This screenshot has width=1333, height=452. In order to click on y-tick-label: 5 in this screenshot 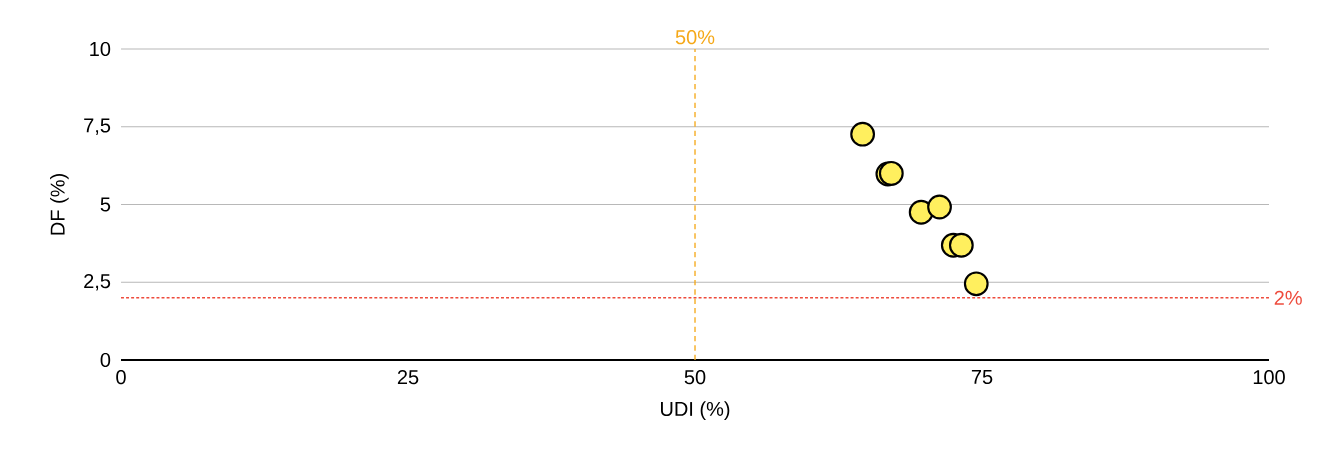, I will do `click(105, 204)`.